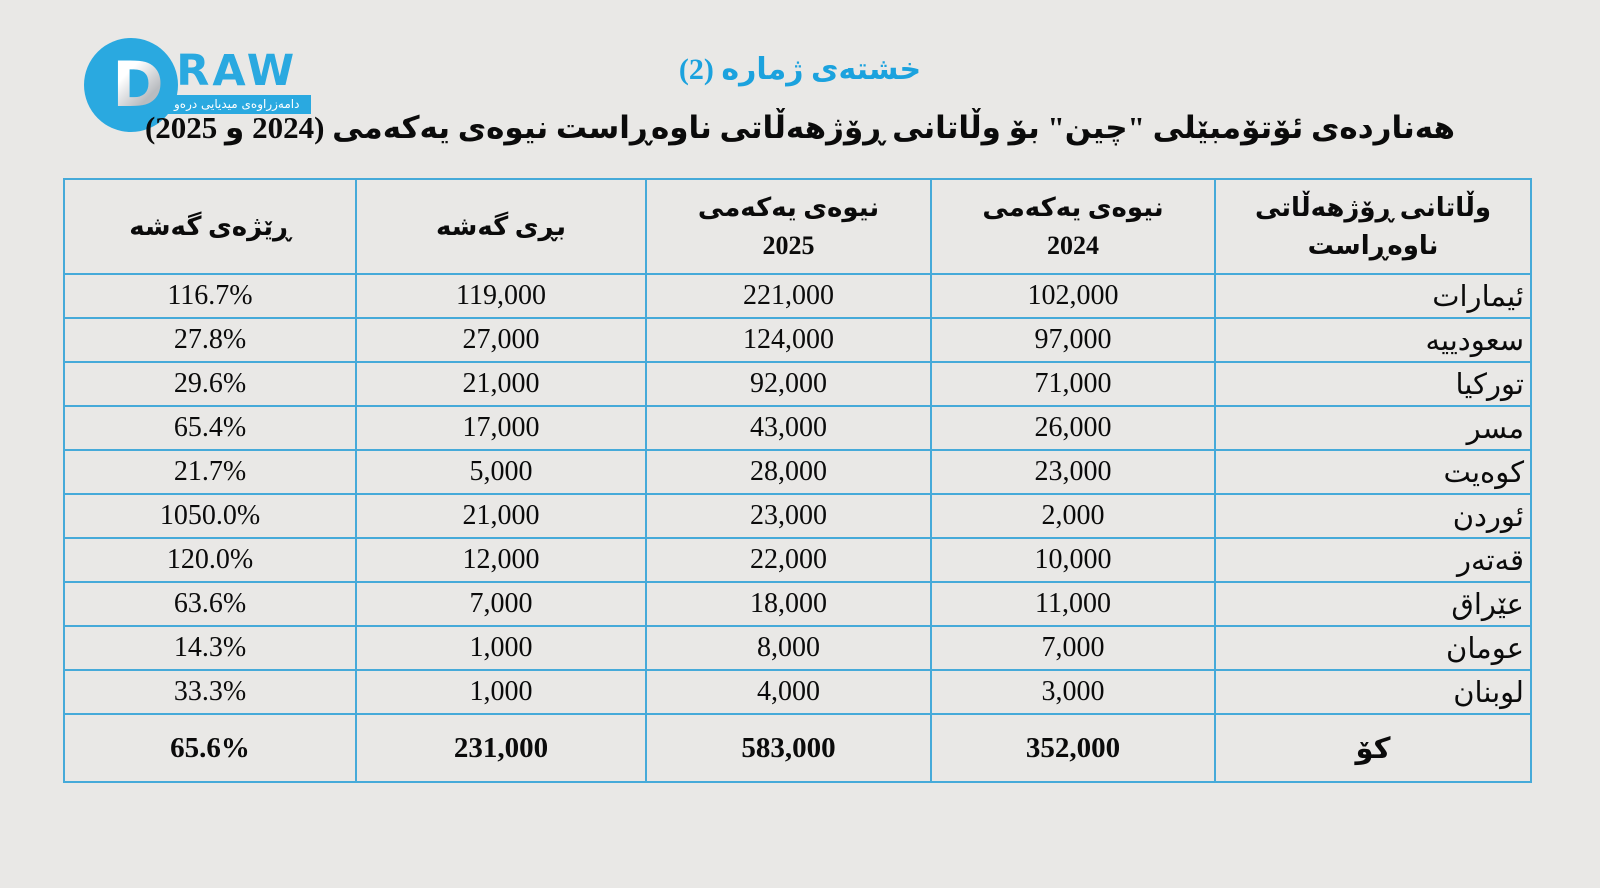  Describe the element at coordinates (788, 340) in the screenshot. I see `cell-h1_2025: 124,000` at that location.